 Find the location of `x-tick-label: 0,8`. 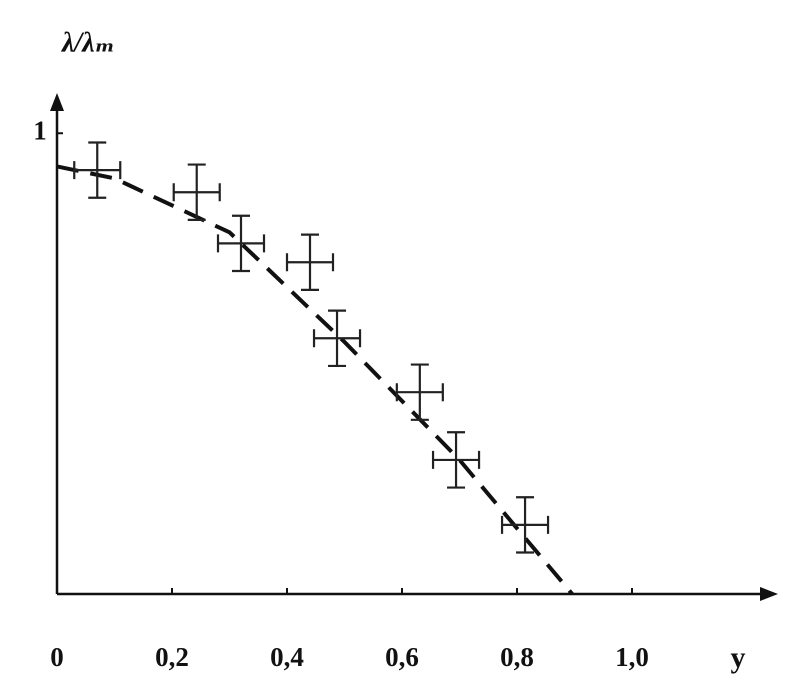

x-tick-label: 0,8 is located at coordinates (517, 657).